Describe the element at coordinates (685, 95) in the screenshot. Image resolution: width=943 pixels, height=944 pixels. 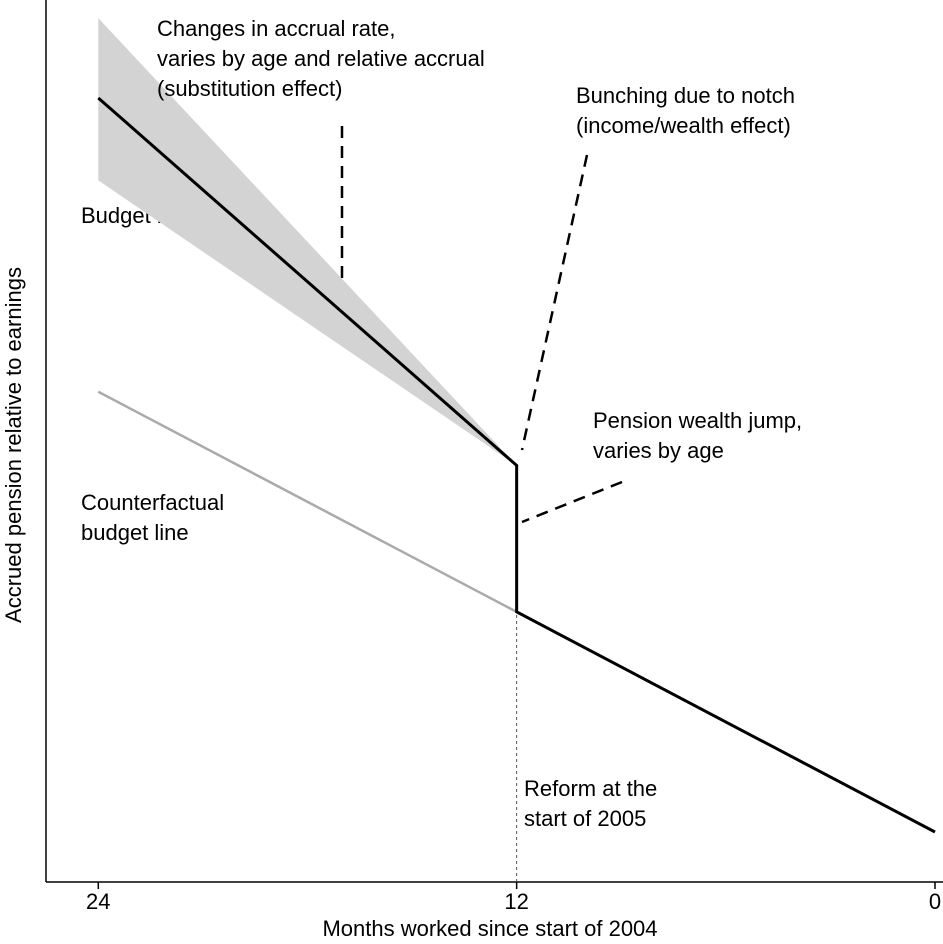
I see `annotation: Bunching due to notch` at that location.